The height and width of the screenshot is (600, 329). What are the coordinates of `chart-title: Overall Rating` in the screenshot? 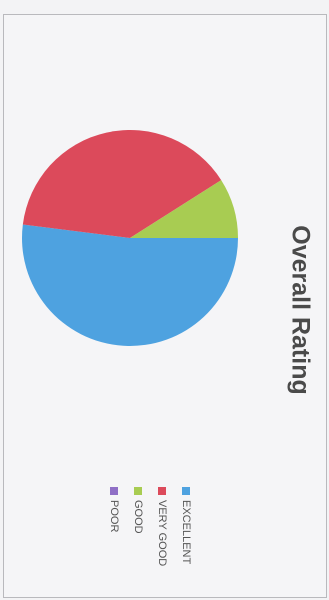 It's located at (300, 310).